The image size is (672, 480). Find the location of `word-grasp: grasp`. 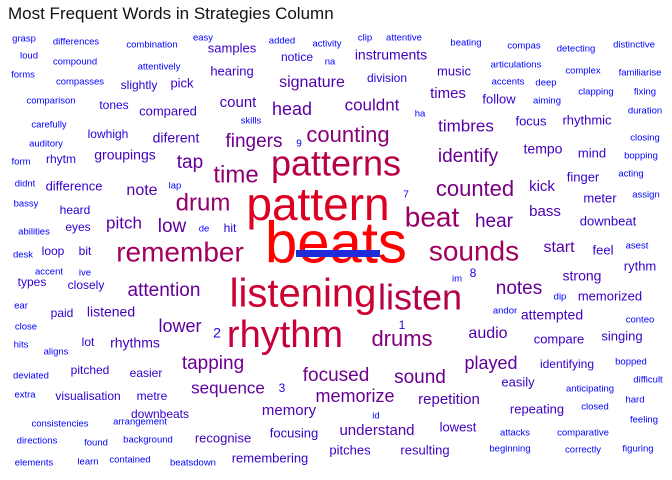

word-grasp: grasp is located at coordinates (24, 39).